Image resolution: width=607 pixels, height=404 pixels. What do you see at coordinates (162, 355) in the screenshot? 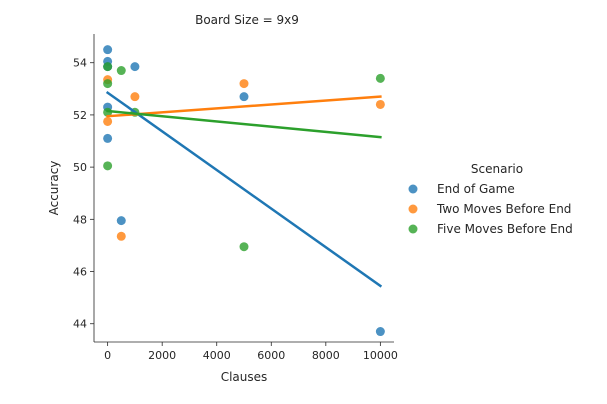
I see `x-tick-label: 2000` at bounding box center [162, 355].